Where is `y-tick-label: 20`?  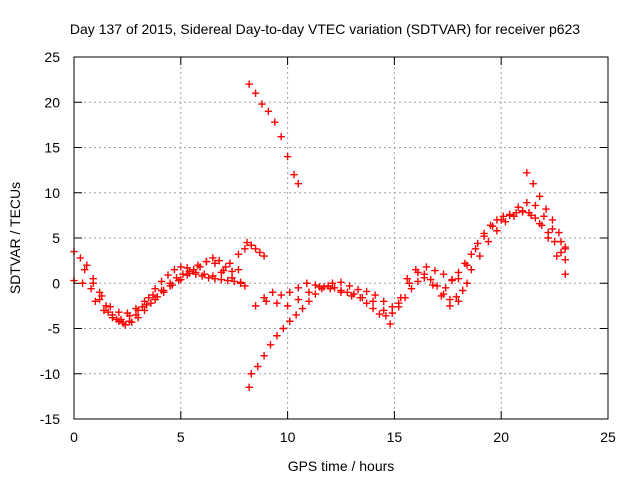
y-tick-label: 20 is located at coordinates (52, 102).